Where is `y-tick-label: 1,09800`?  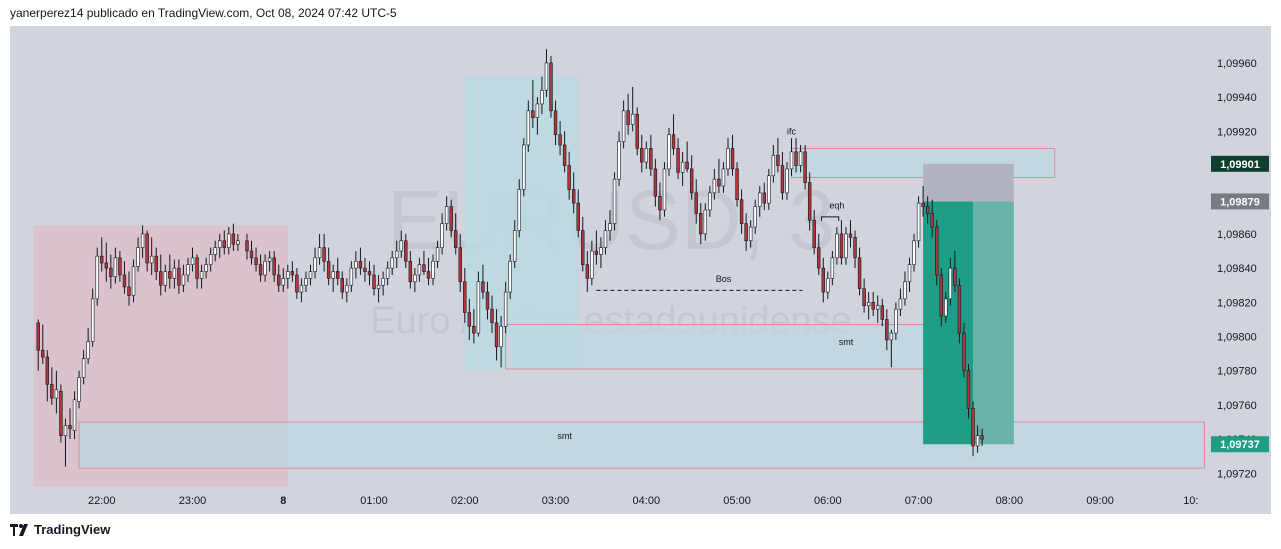
y-tick-label: 1,09800 is located at coordinates (1237, 338).